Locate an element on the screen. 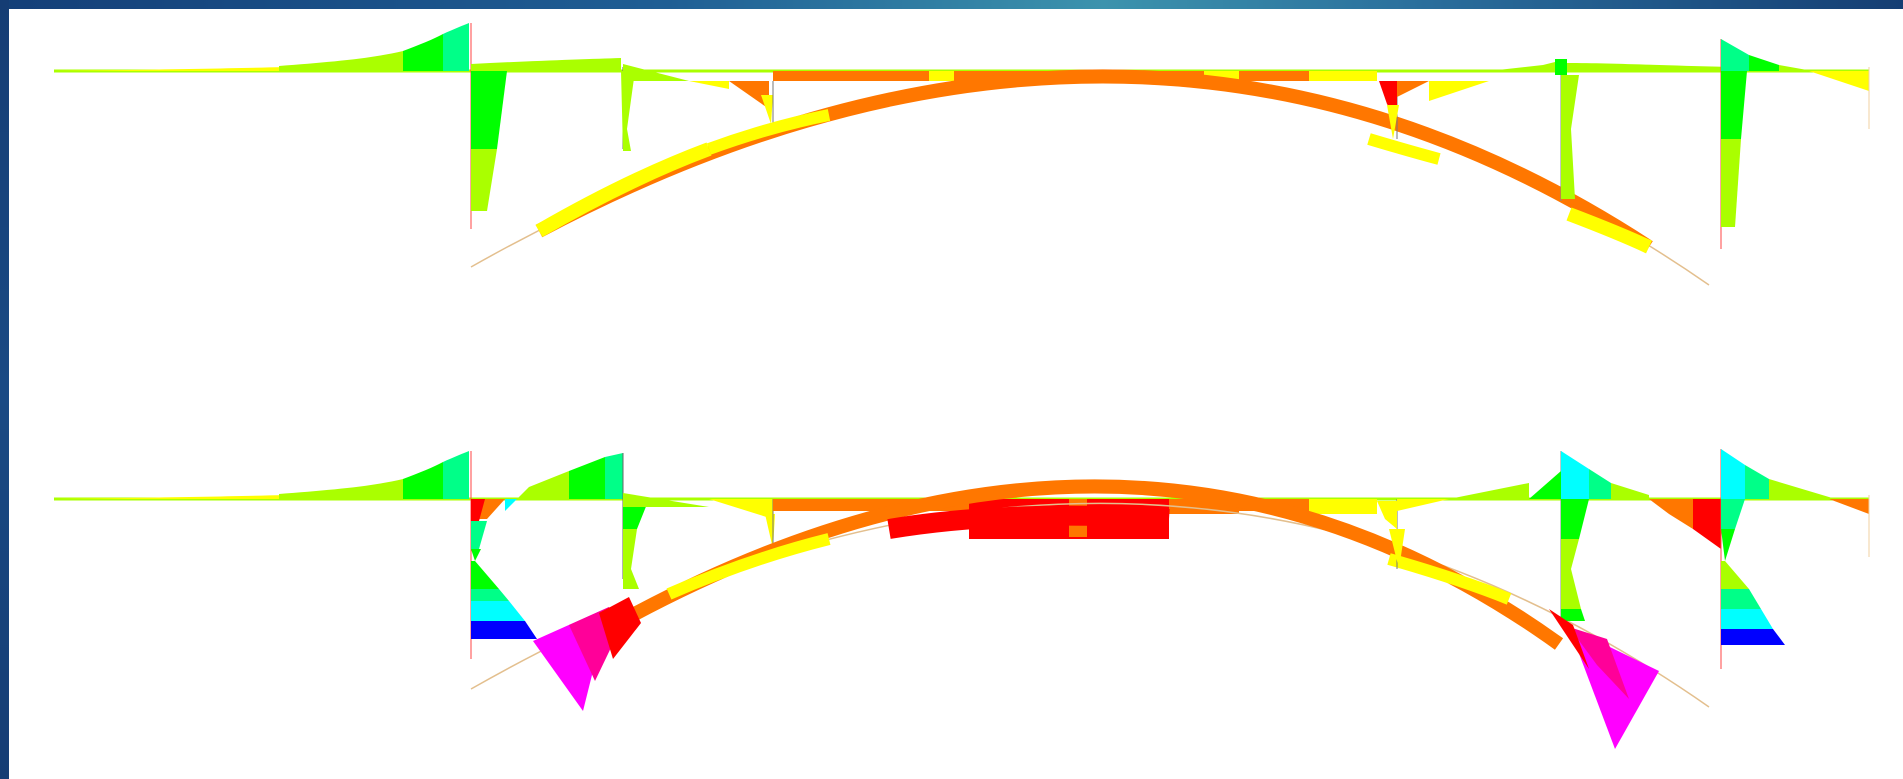 The width and height of the screenshot is (1903, 779). lower-left-post is located at coordinates (635, 521).